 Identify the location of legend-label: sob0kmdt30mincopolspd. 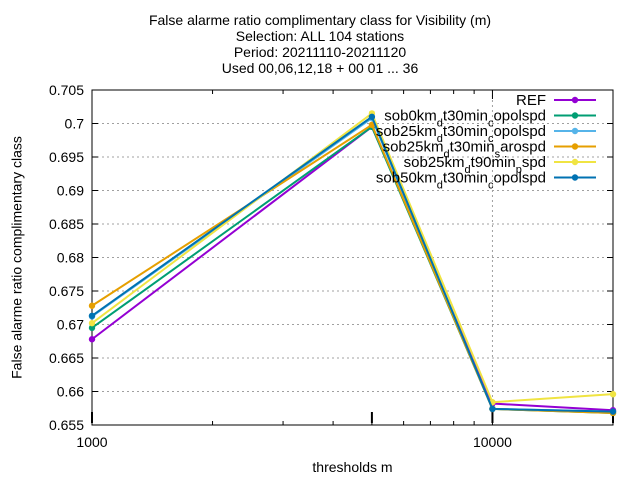
(465, 119).